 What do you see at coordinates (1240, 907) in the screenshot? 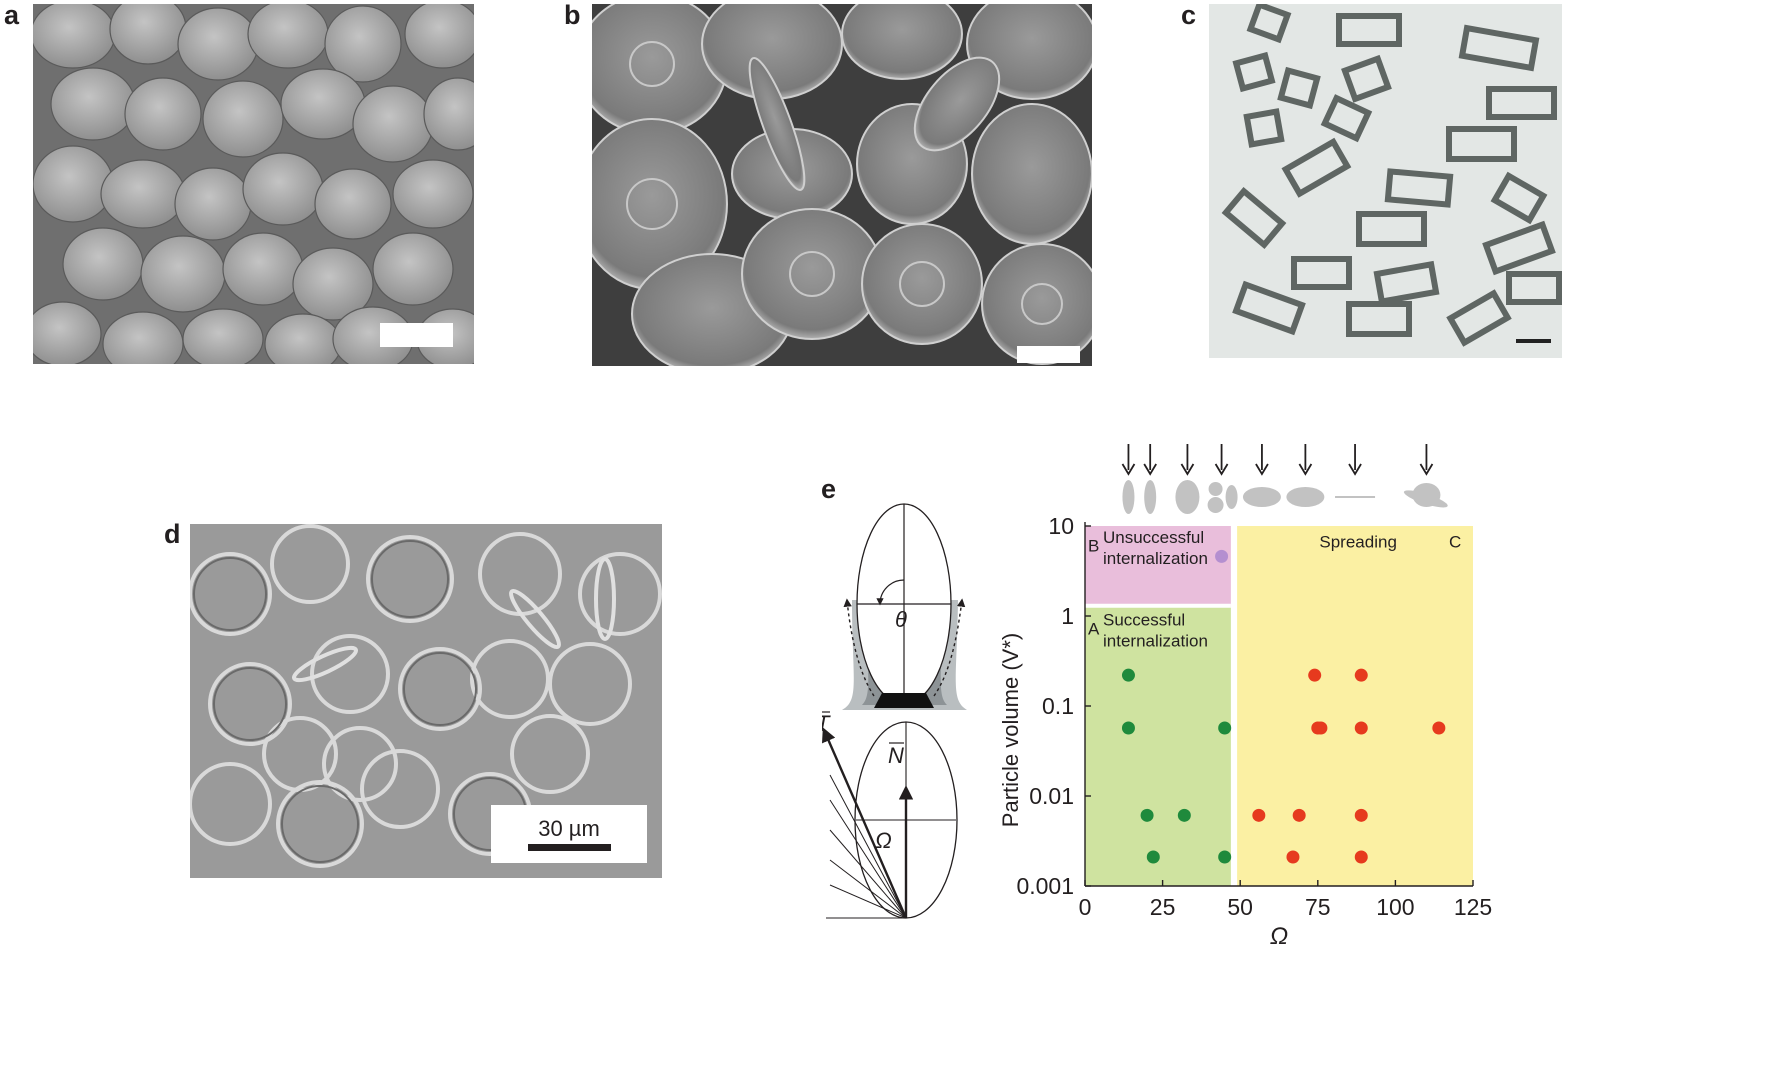
I see `x-tick-label: 50` at bounding box center [1240, 907].